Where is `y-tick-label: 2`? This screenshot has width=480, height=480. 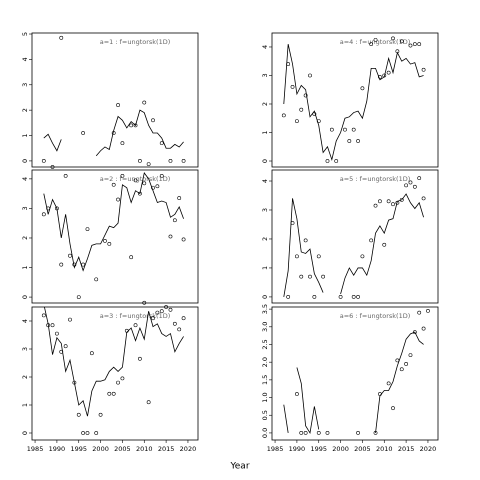
y-tick-label: 2 is located at coordinates (25, 377).